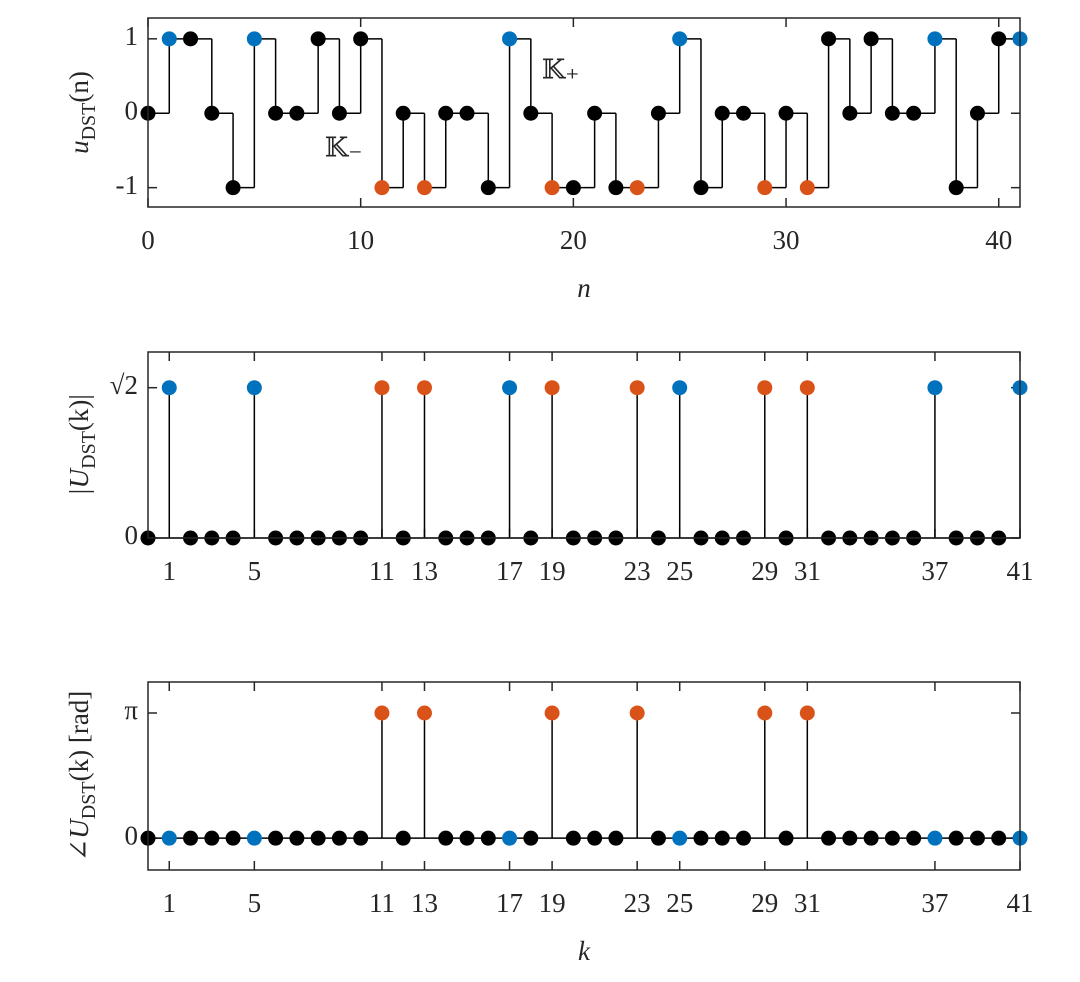  What do you see at coordinates (79, 736) in the screenshot?
I see `y-label-rest: (k) [rad]` at bounding box center [79, 736].